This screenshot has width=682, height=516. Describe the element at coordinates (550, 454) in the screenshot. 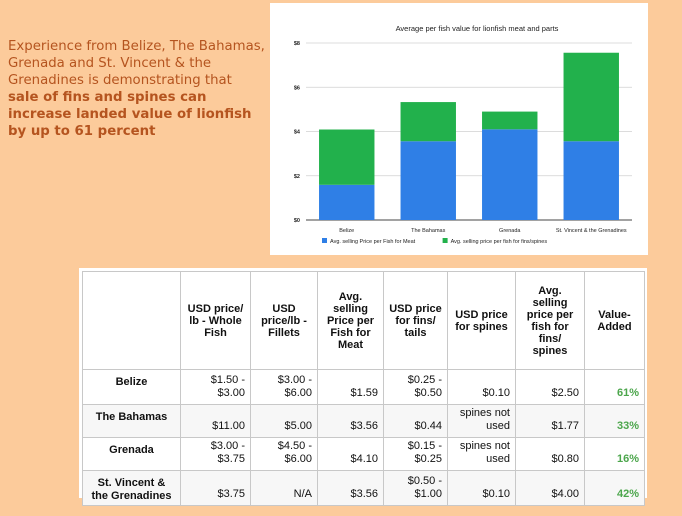

I see `cell-fins-spines: $0.80` at that location.